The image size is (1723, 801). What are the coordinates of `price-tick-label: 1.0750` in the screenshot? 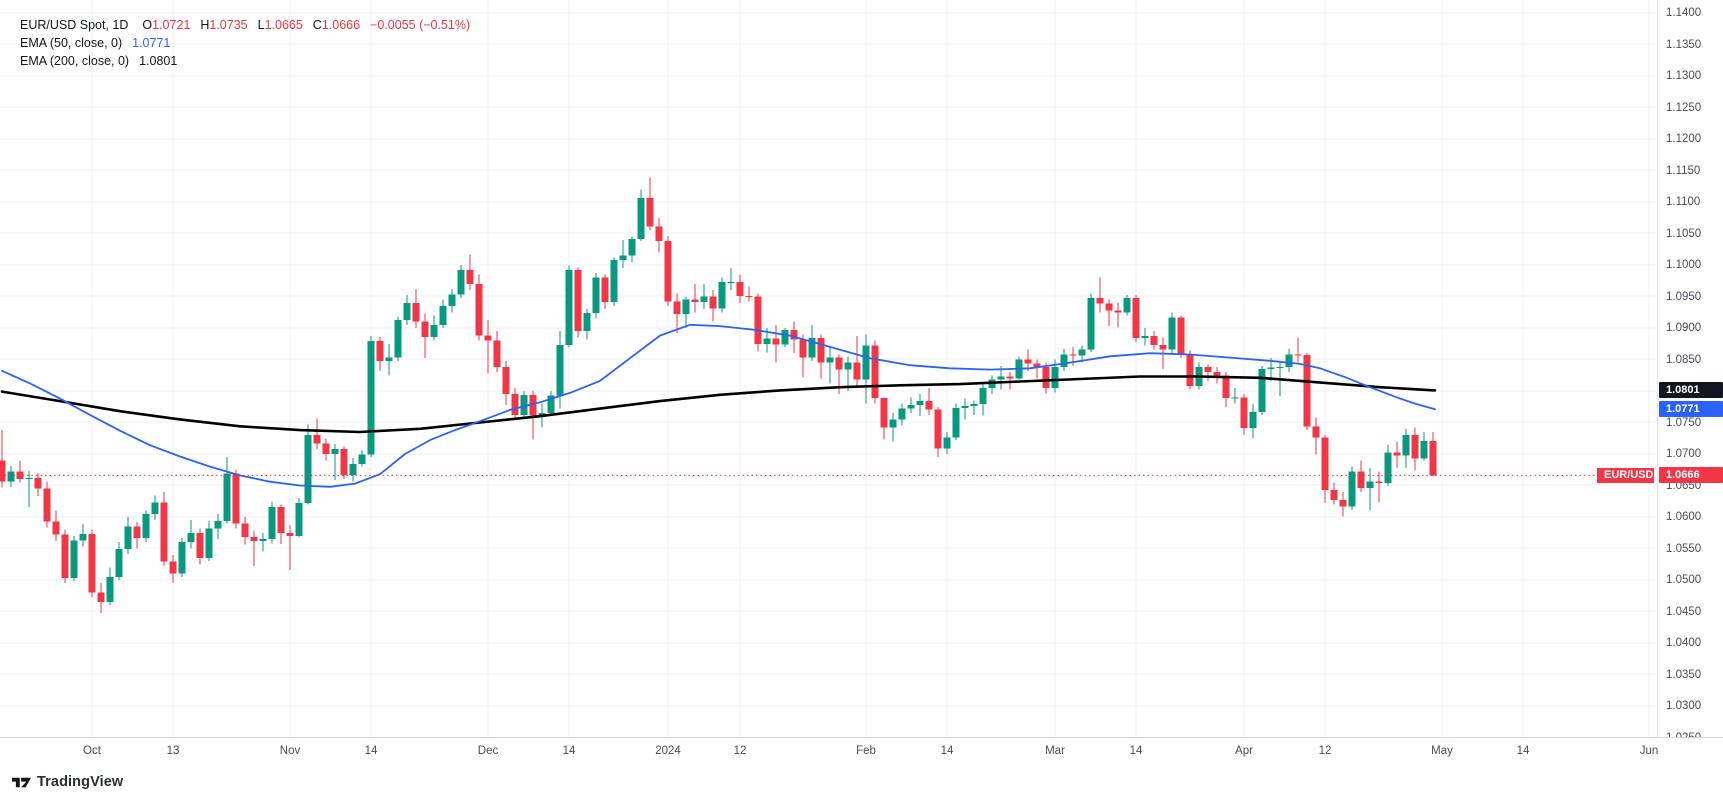 It's located at (1684, 422).